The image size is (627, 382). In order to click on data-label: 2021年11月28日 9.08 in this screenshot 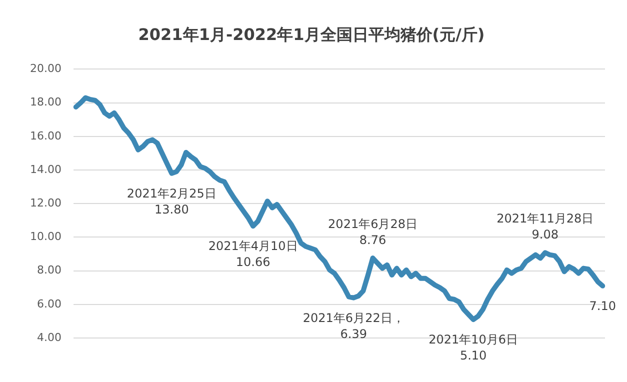, I will do `click(545, 227)`.